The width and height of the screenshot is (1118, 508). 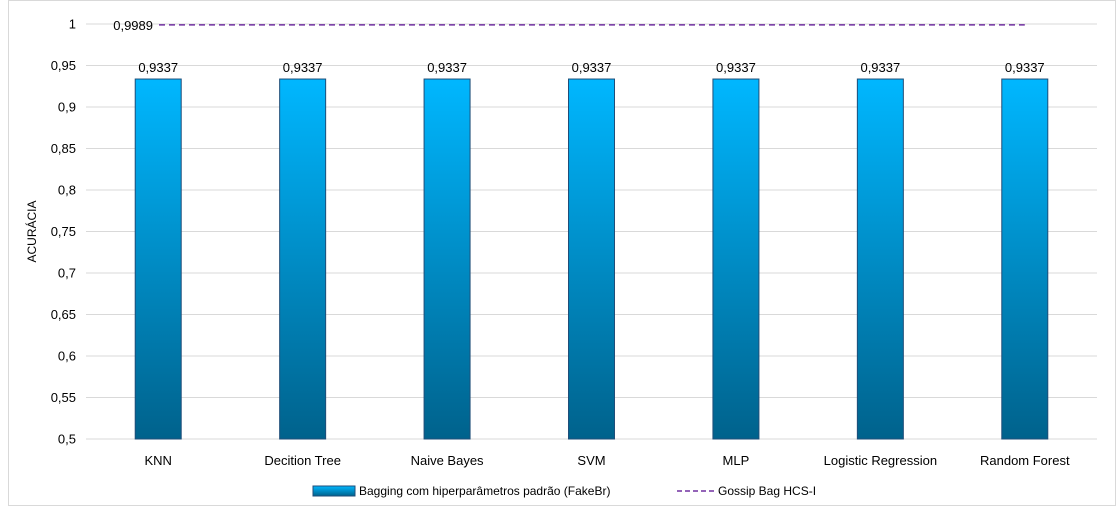 What do you see at coordinates (133, 25) in the screenshot?
I see `reference-line-value-label: 0,9989` at bounding box center [133, 25].